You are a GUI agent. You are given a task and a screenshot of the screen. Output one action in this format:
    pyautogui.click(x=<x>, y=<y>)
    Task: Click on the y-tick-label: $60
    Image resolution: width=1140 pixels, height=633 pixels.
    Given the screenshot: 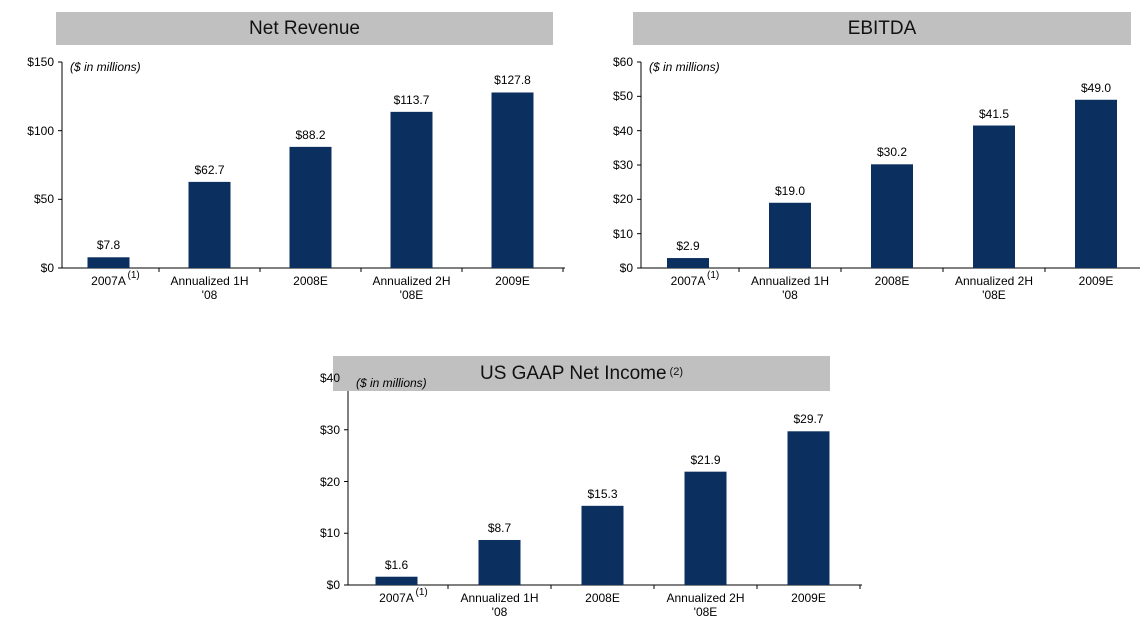 What is the action you would take?
    pyautogui.click(x=622, y=62)
    